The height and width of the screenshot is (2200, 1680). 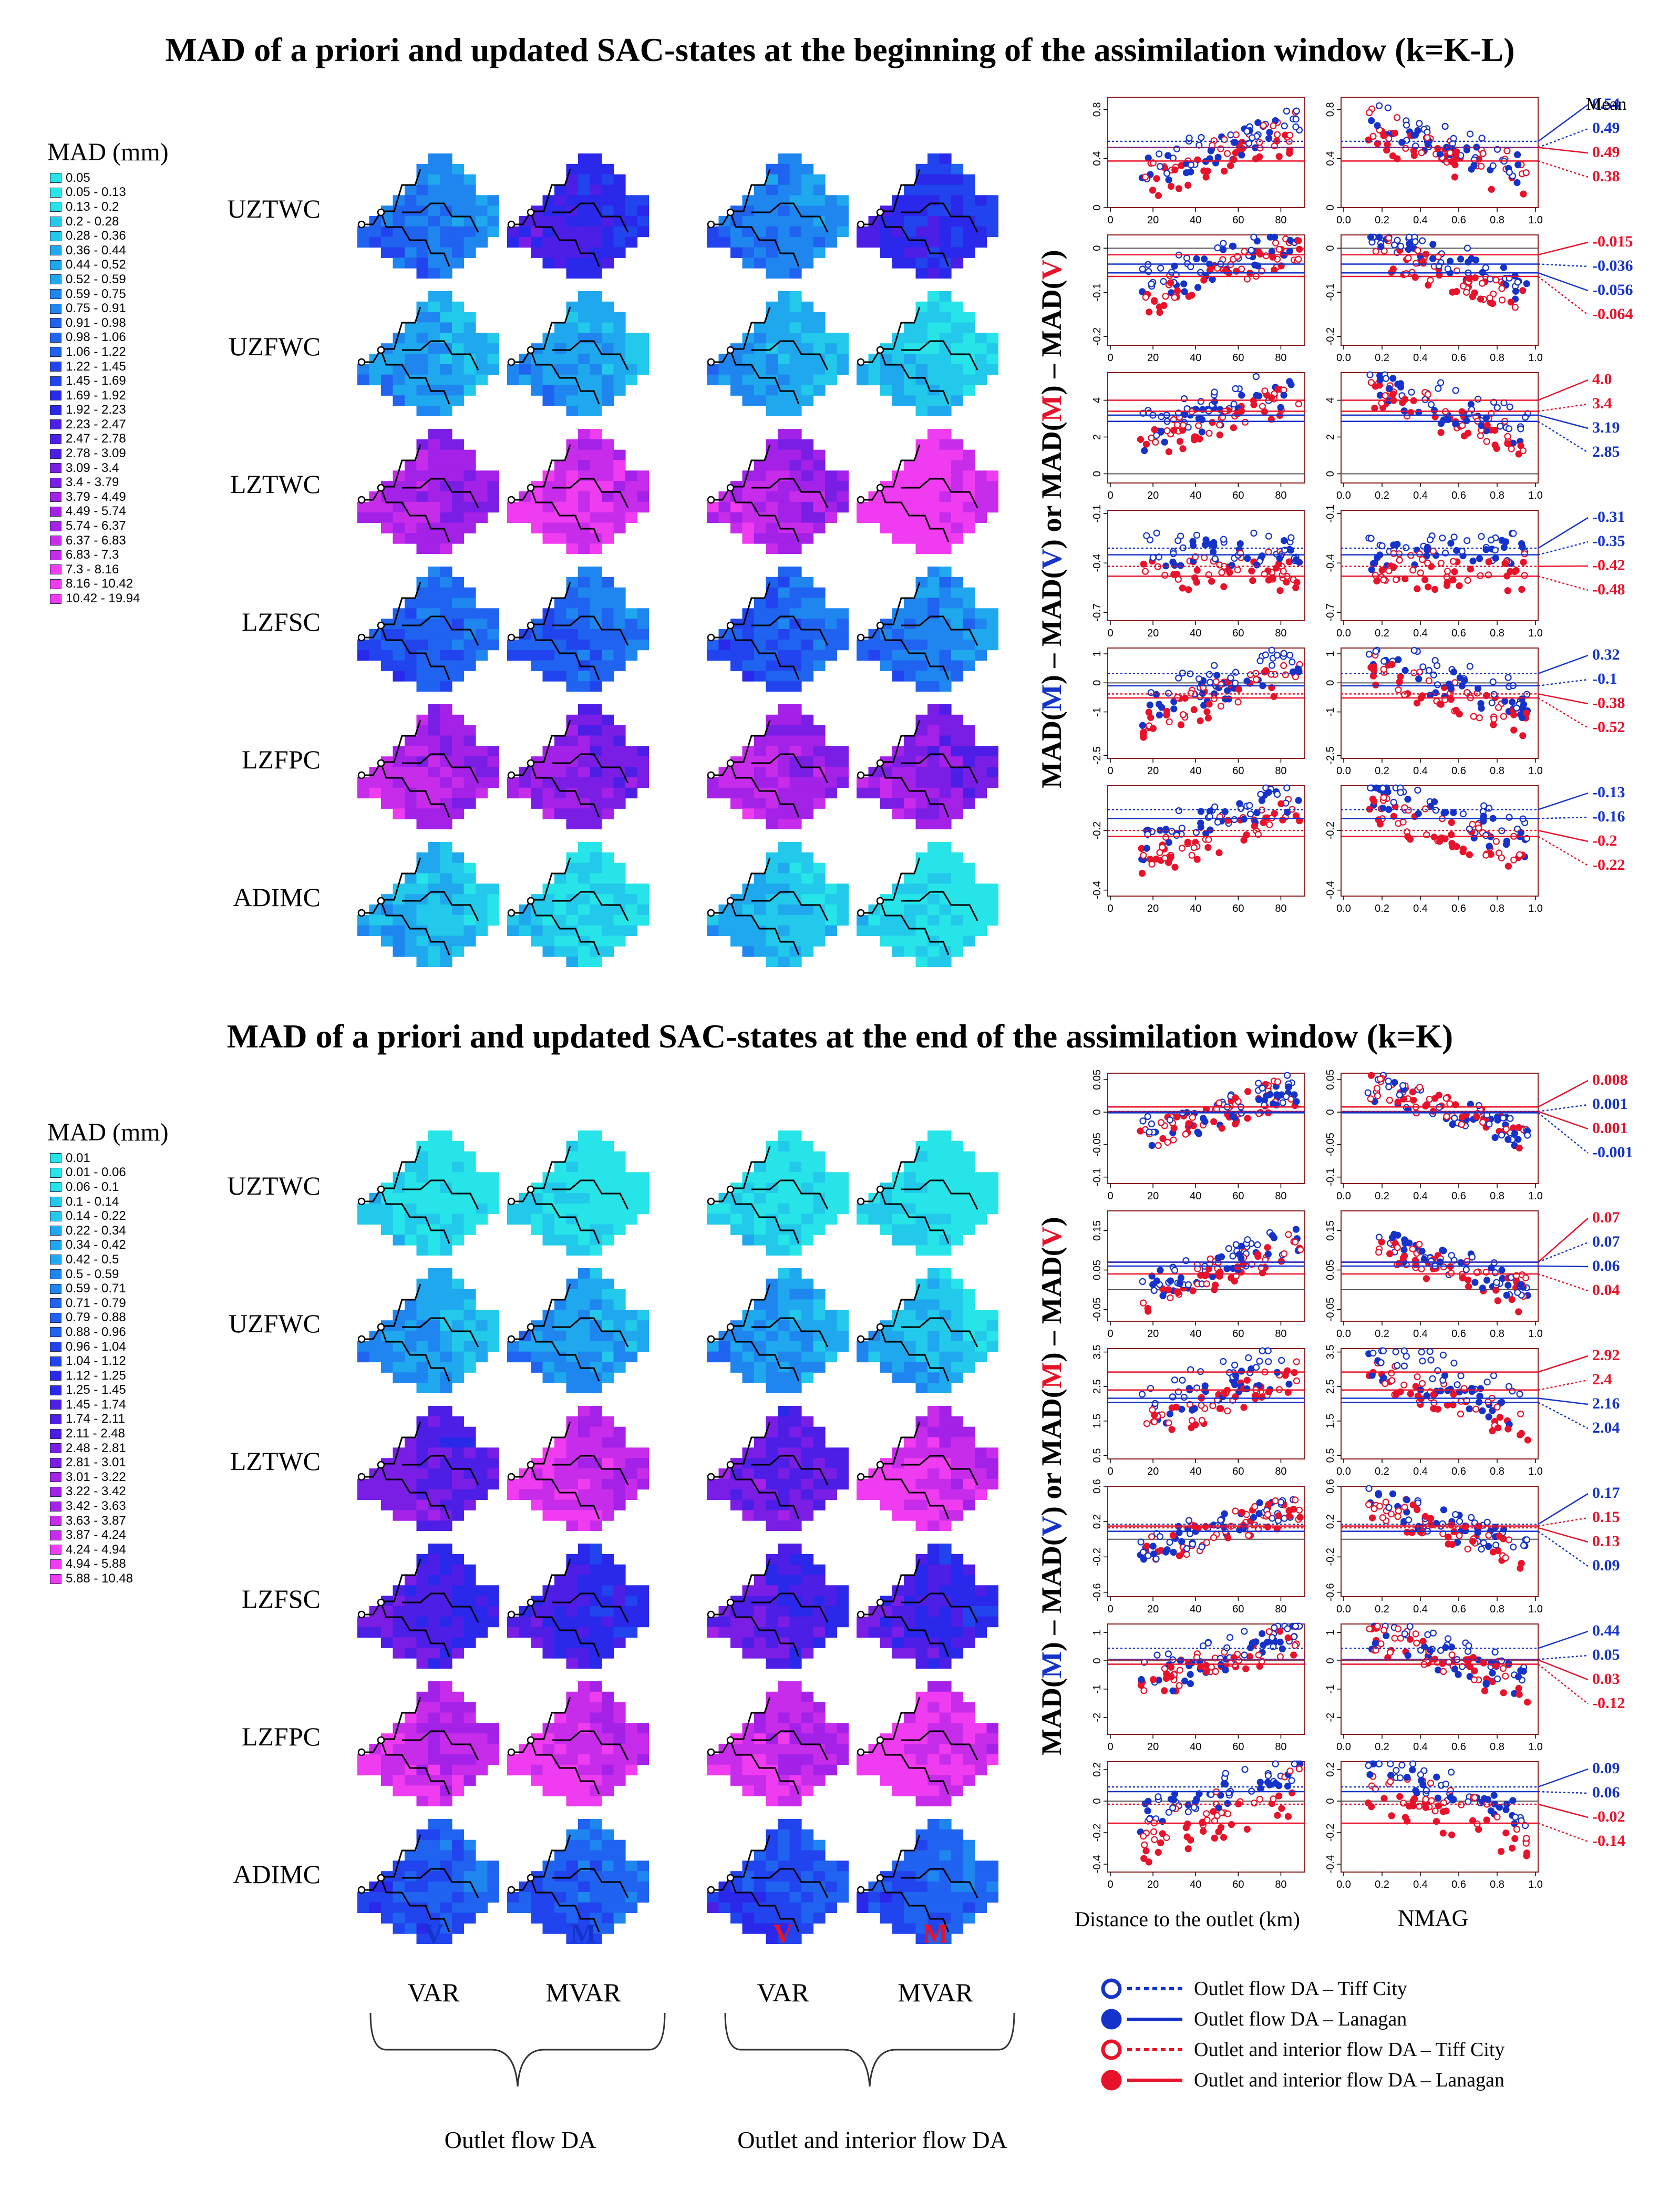 What do you see at coordinates (109, 1564) in the screenshot?
I see `legend-item: 4.94 - 5.88` at bounding box center [109, 1564].